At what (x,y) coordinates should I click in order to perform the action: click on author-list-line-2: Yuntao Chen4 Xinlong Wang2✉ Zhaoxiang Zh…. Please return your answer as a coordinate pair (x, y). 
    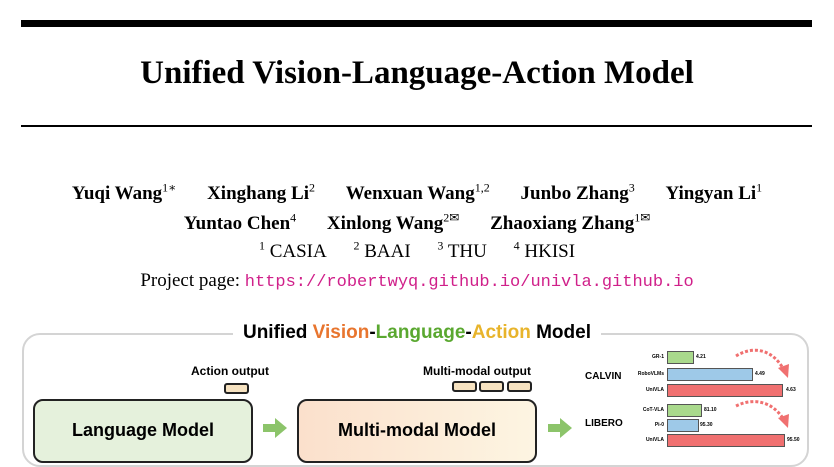
    Looking at the image, I should click on (417, 223).